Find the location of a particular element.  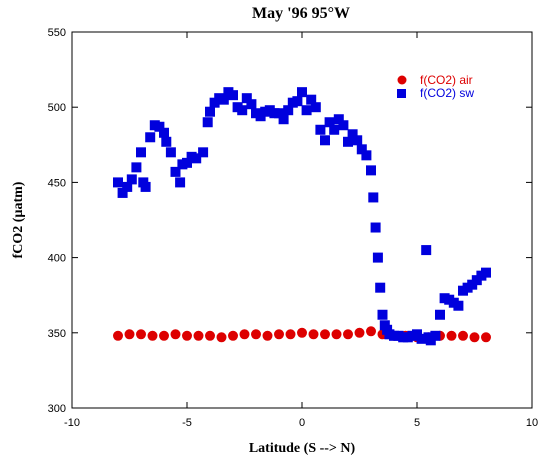

x-tick-label: -5 is located at coordinates (187, 423).